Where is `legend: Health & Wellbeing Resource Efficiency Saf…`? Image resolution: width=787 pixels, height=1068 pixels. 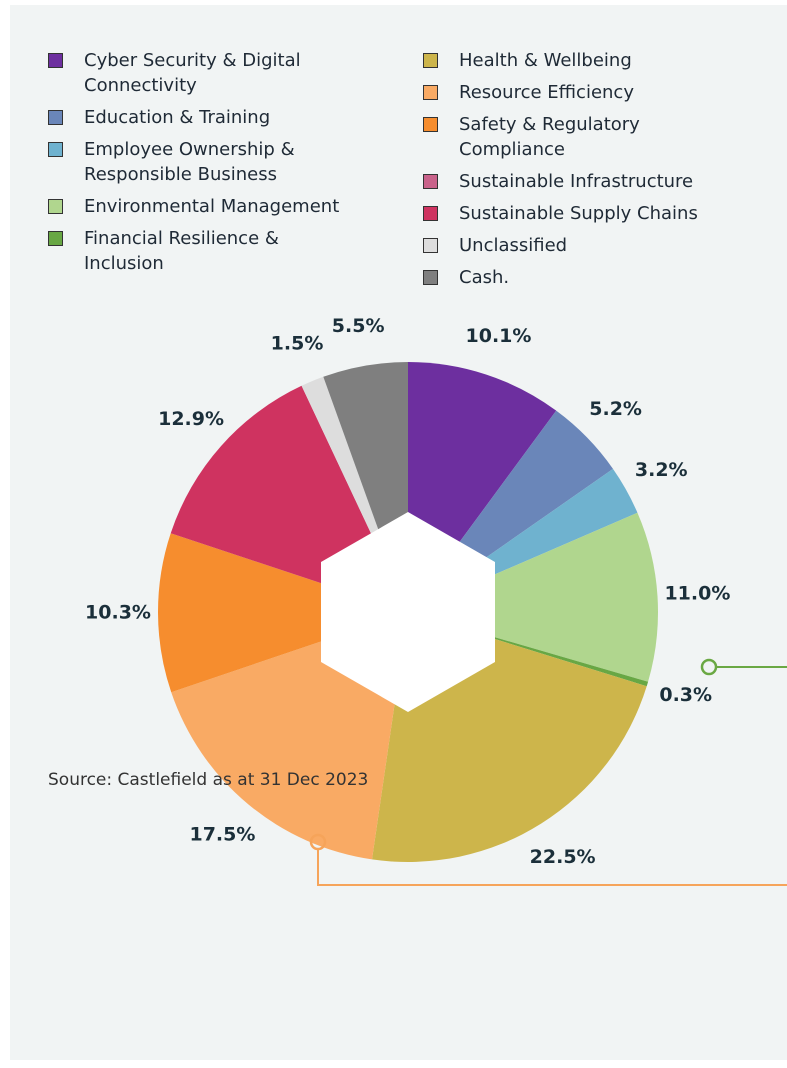 legend: Health & Wellbeing Resource Efficiency Saf… is located at coordinates (588, 172).